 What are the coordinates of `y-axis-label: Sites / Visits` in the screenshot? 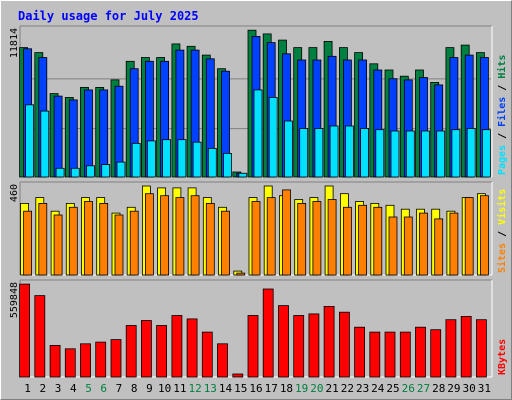 It's located at (502, 231).